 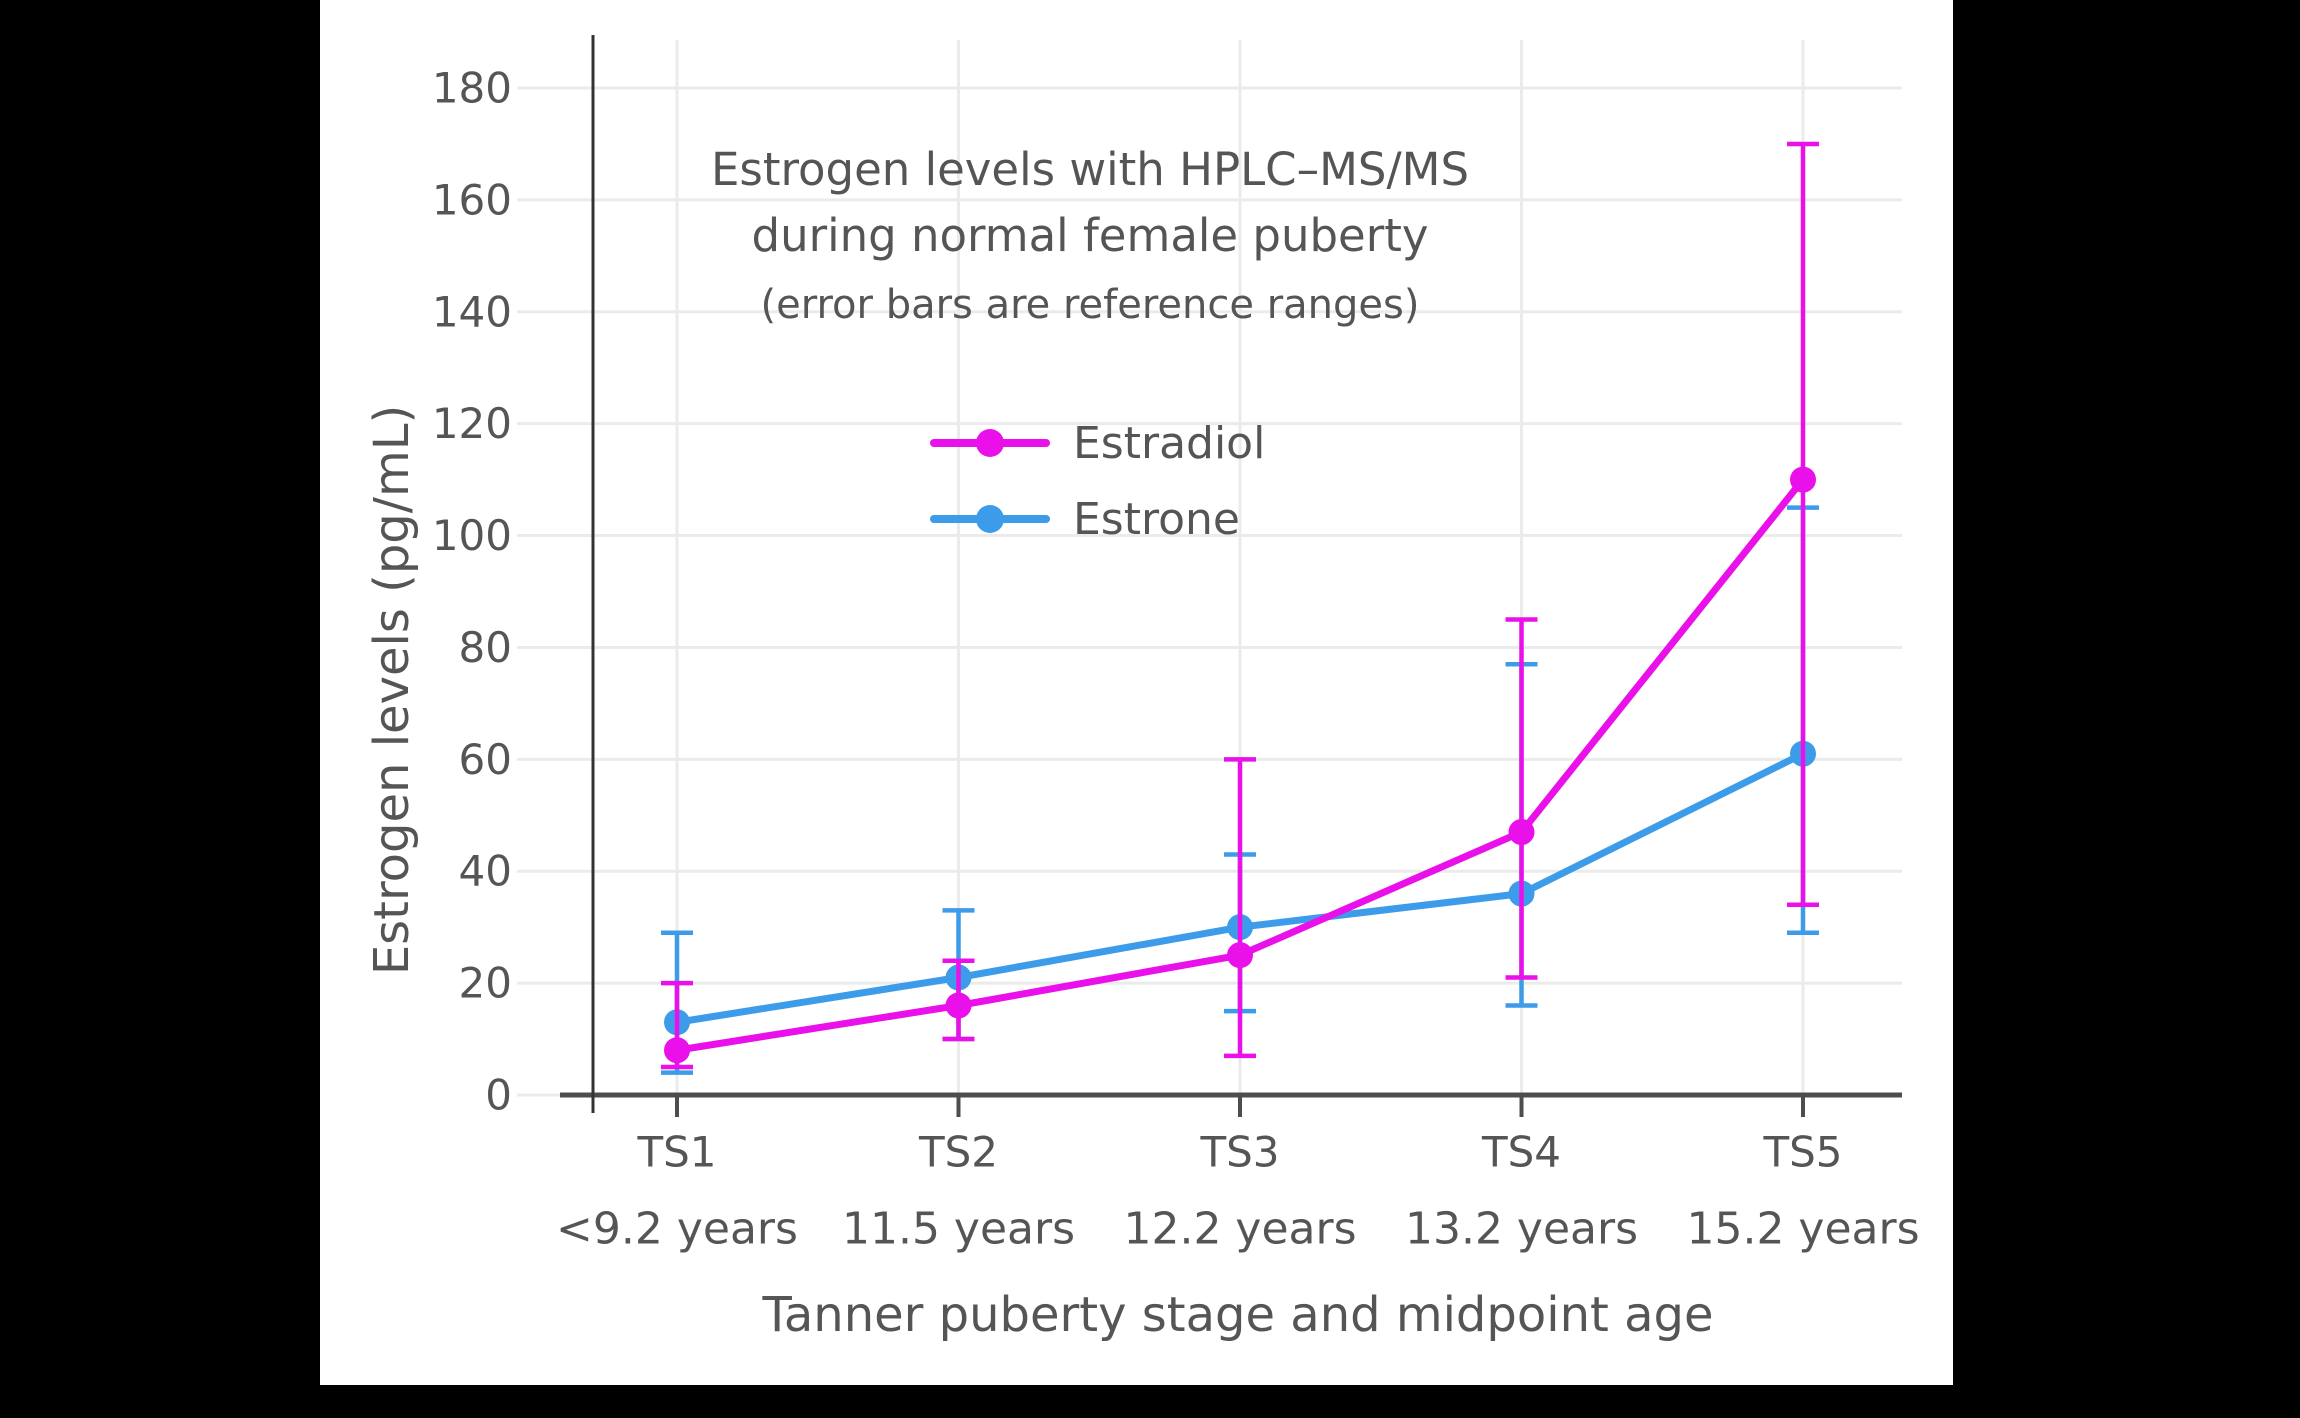 I want to click on legend-item-estradiol: Estradiol, so click(x=1097, y=443).